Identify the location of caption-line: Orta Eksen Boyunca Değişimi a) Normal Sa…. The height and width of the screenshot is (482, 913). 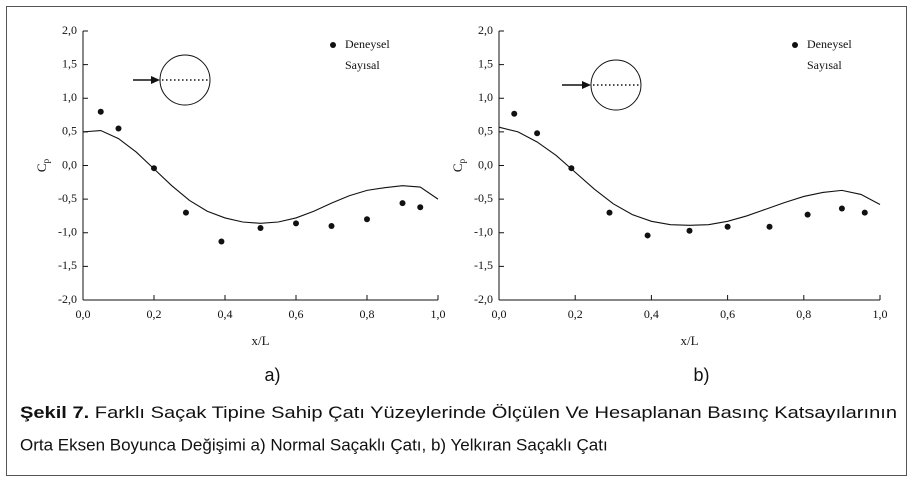
(314, 444).